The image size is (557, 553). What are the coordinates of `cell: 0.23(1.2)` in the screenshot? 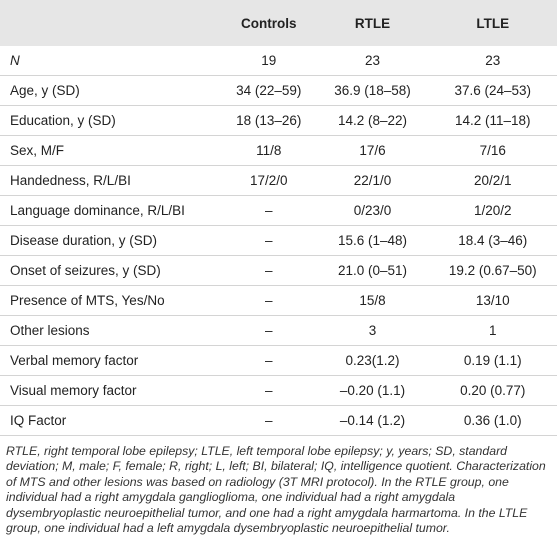 It's located at (372, 360).